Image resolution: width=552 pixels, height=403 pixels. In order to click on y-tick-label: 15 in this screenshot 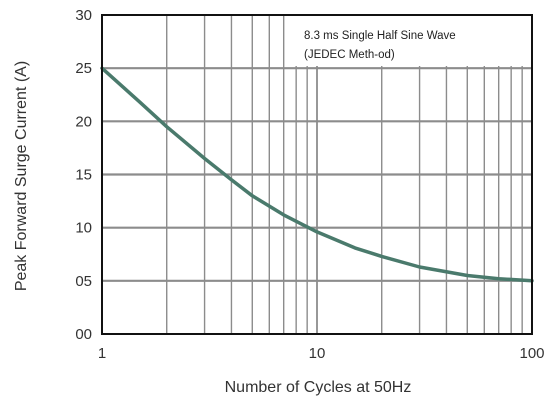, I will do `click(83, 175)`.